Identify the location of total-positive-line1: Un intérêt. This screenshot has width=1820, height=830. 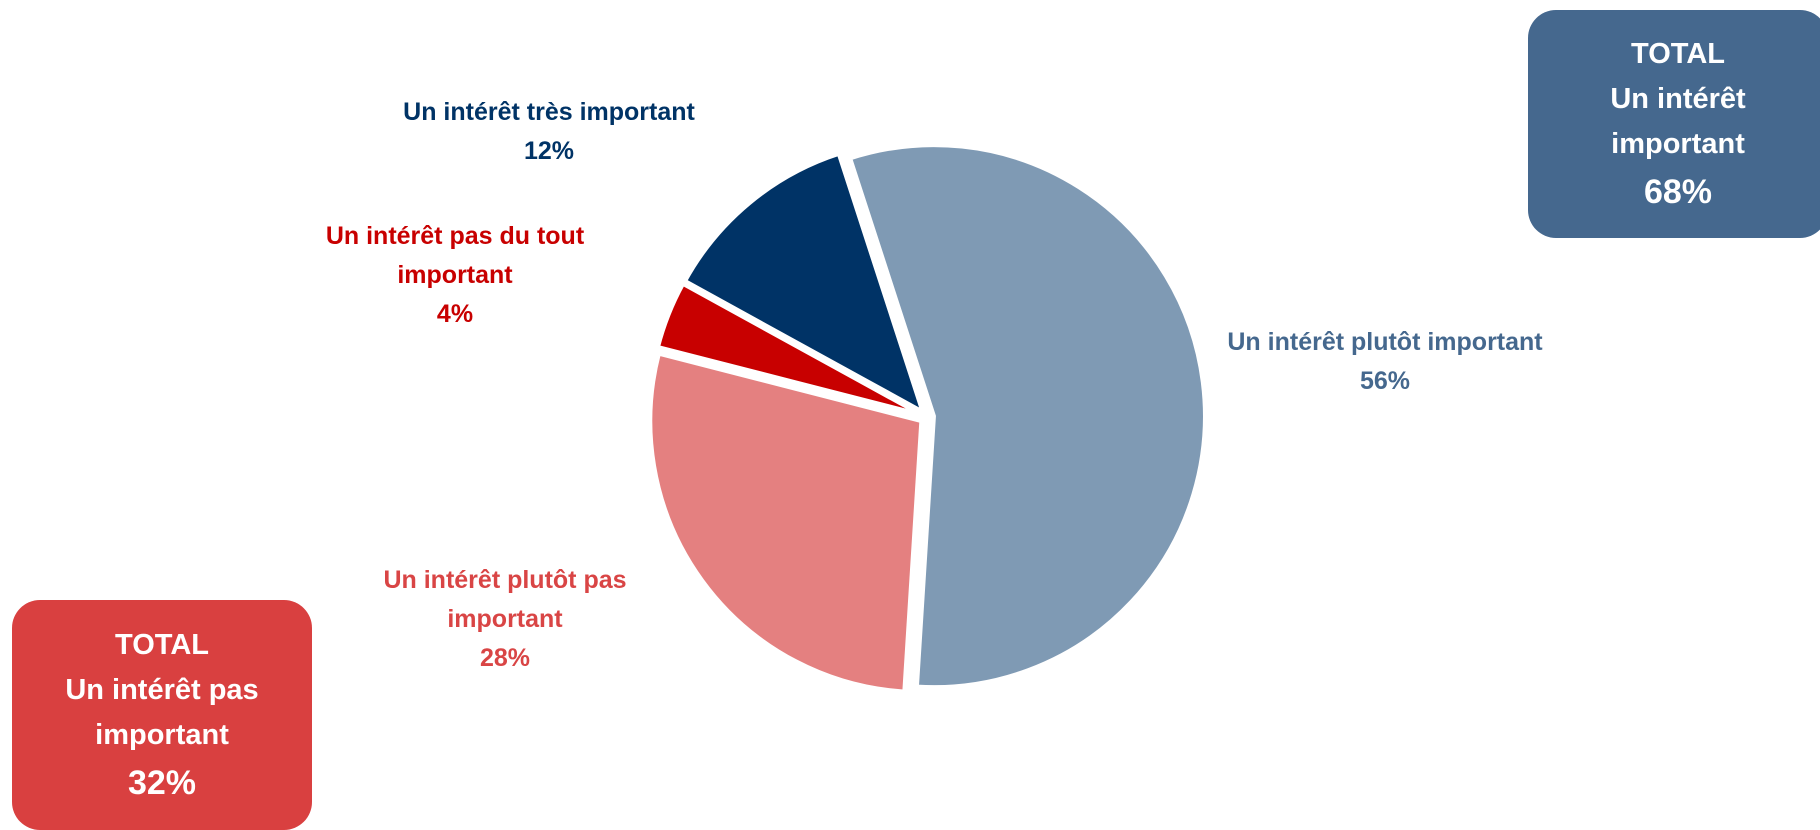
(1678, 98).